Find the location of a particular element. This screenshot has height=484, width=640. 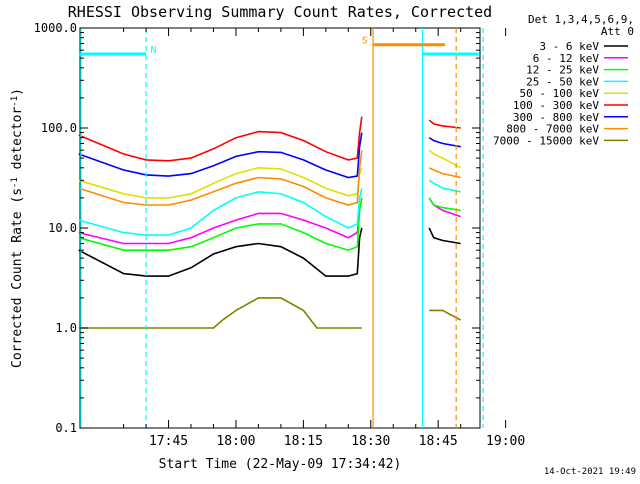

series-line-2-b is located at coordinates (444, 204).